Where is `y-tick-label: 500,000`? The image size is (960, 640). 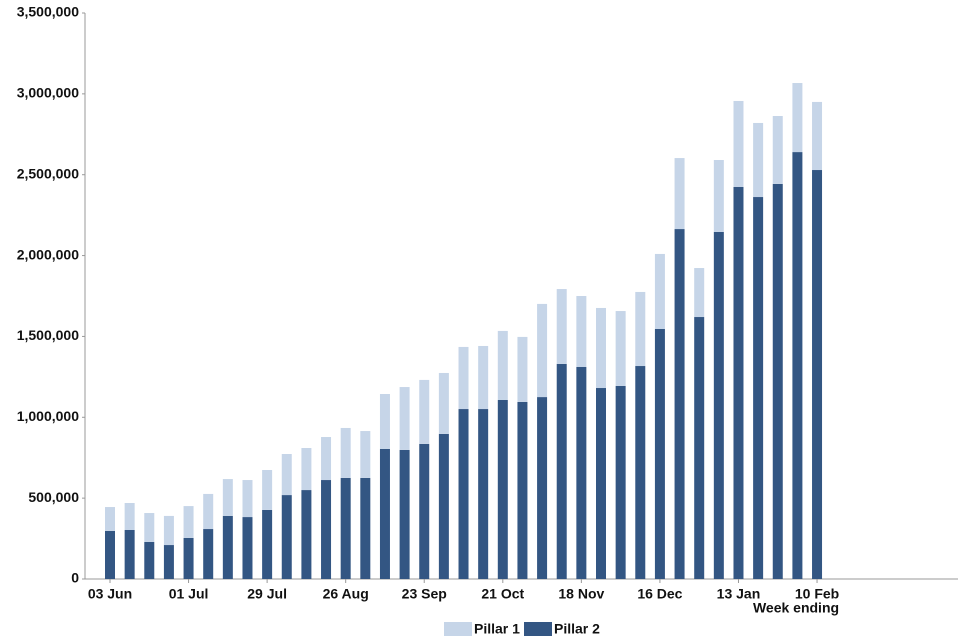 y-tick-label: 500,000 is located at coordinates (53, 497).